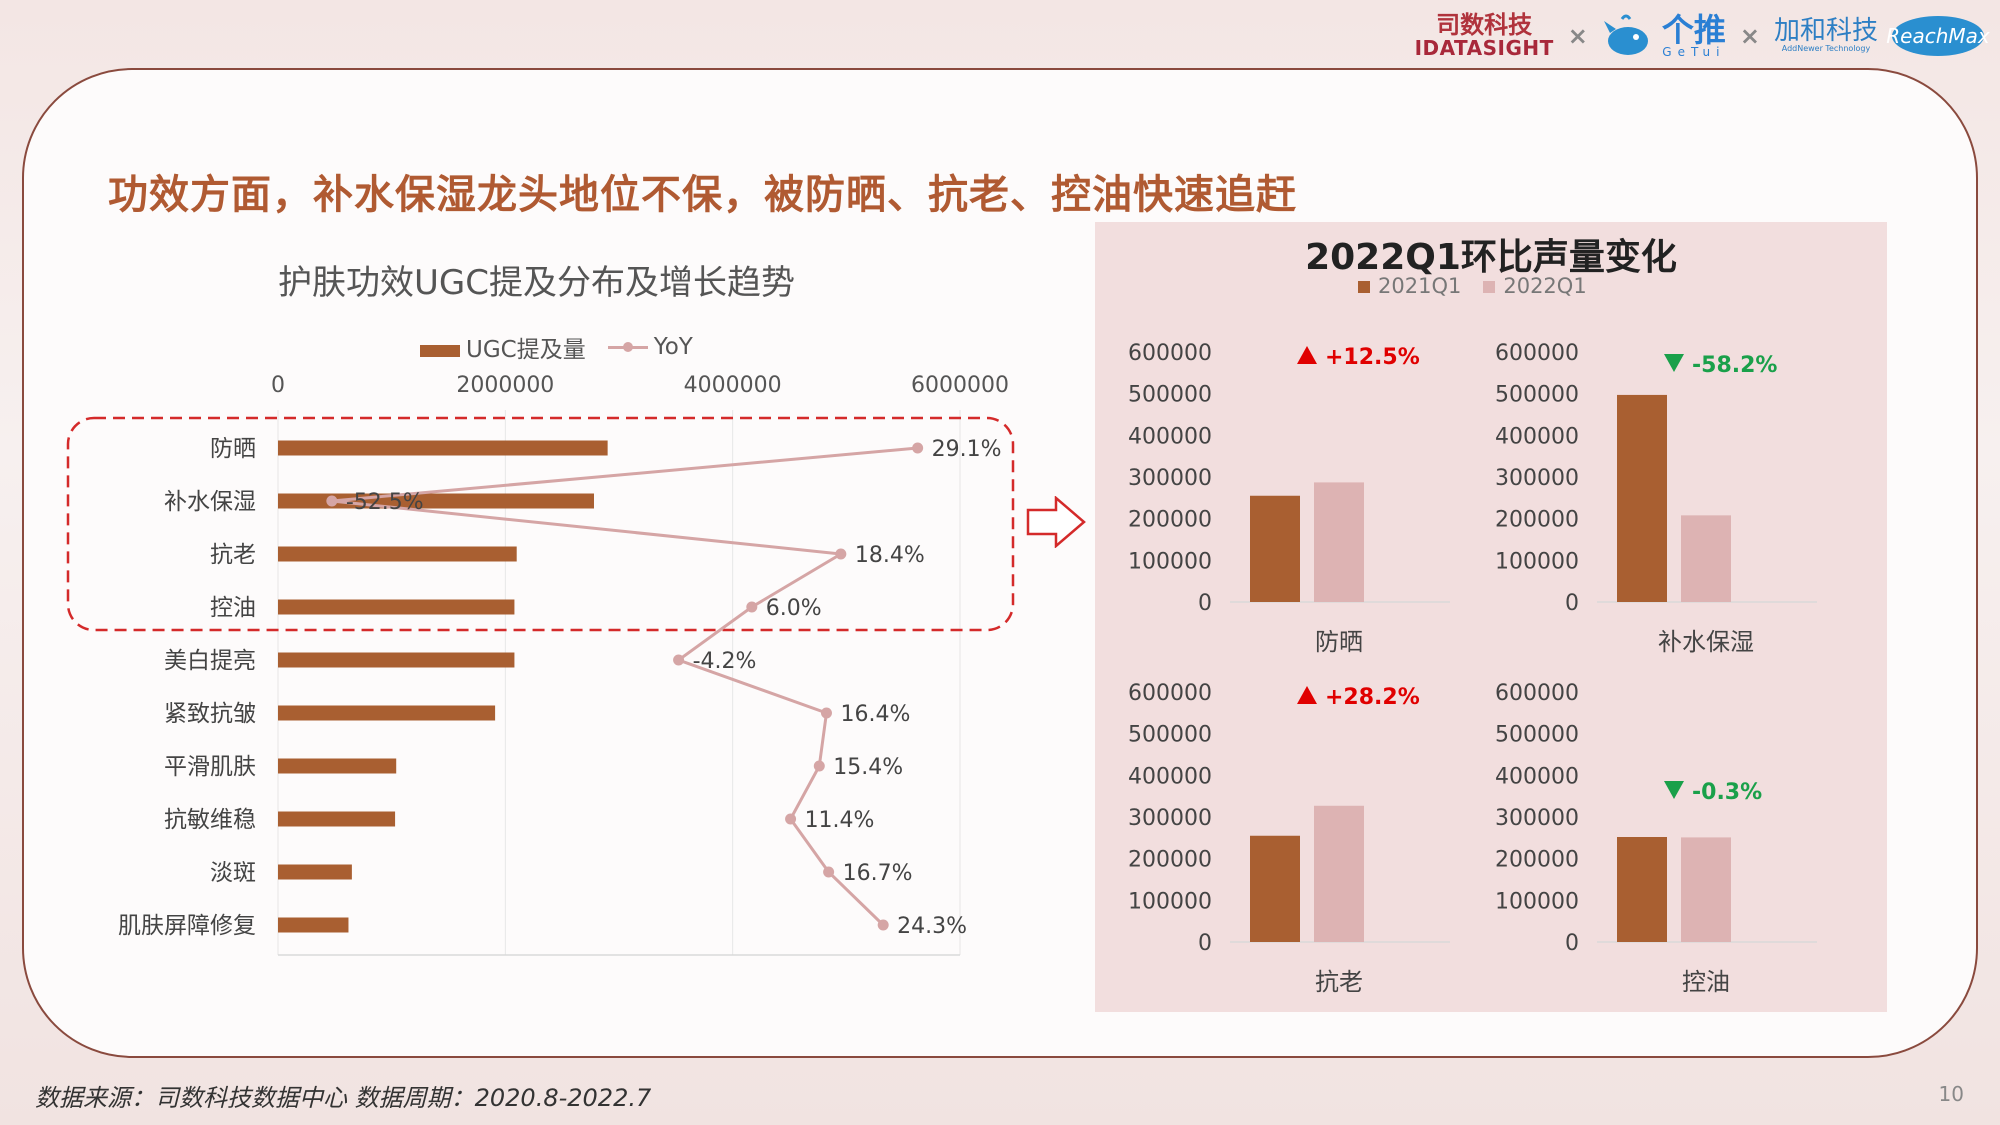  What do you see at coordinates (1938, 36) in the screenshot?
I see `reachmax-logo: ReachMax` at bounding box center [1938, 36].